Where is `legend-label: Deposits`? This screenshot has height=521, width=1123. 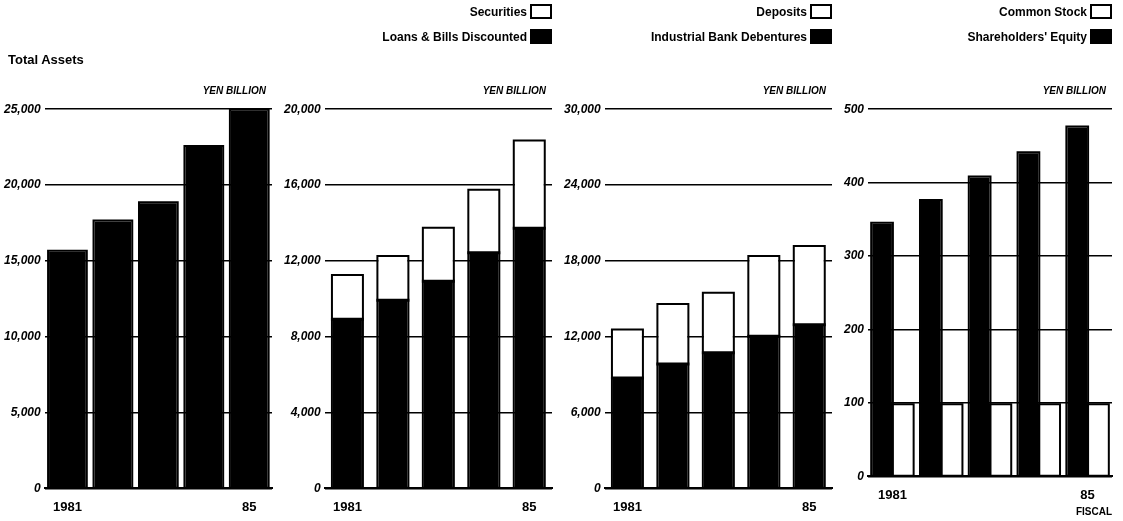
legend-label: Deposits is located at coordinates (781, 11).